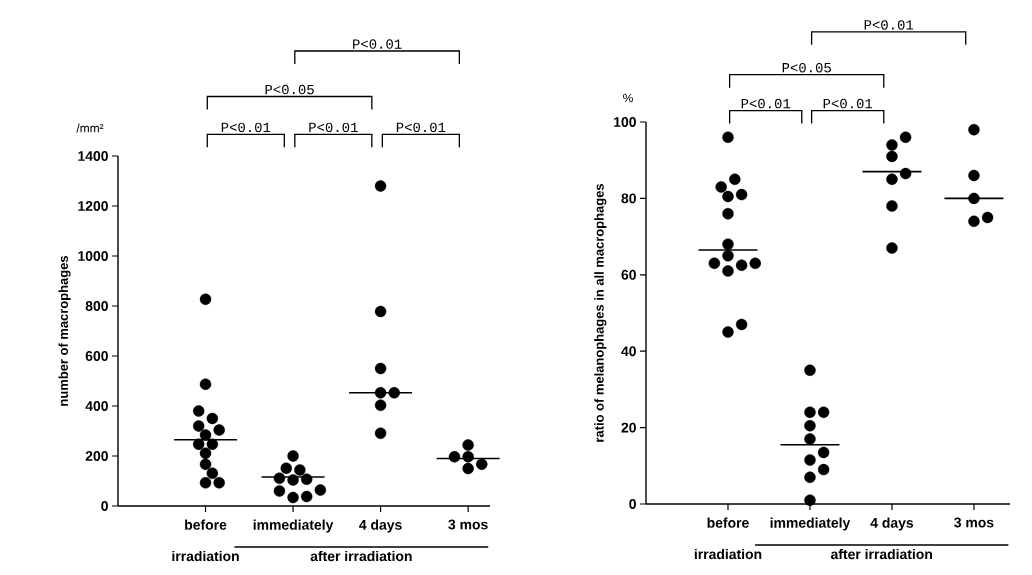 The width and height of the screenshot is (1032, 575). I want to click on y-tick-label: 1000, so click(93, 256).